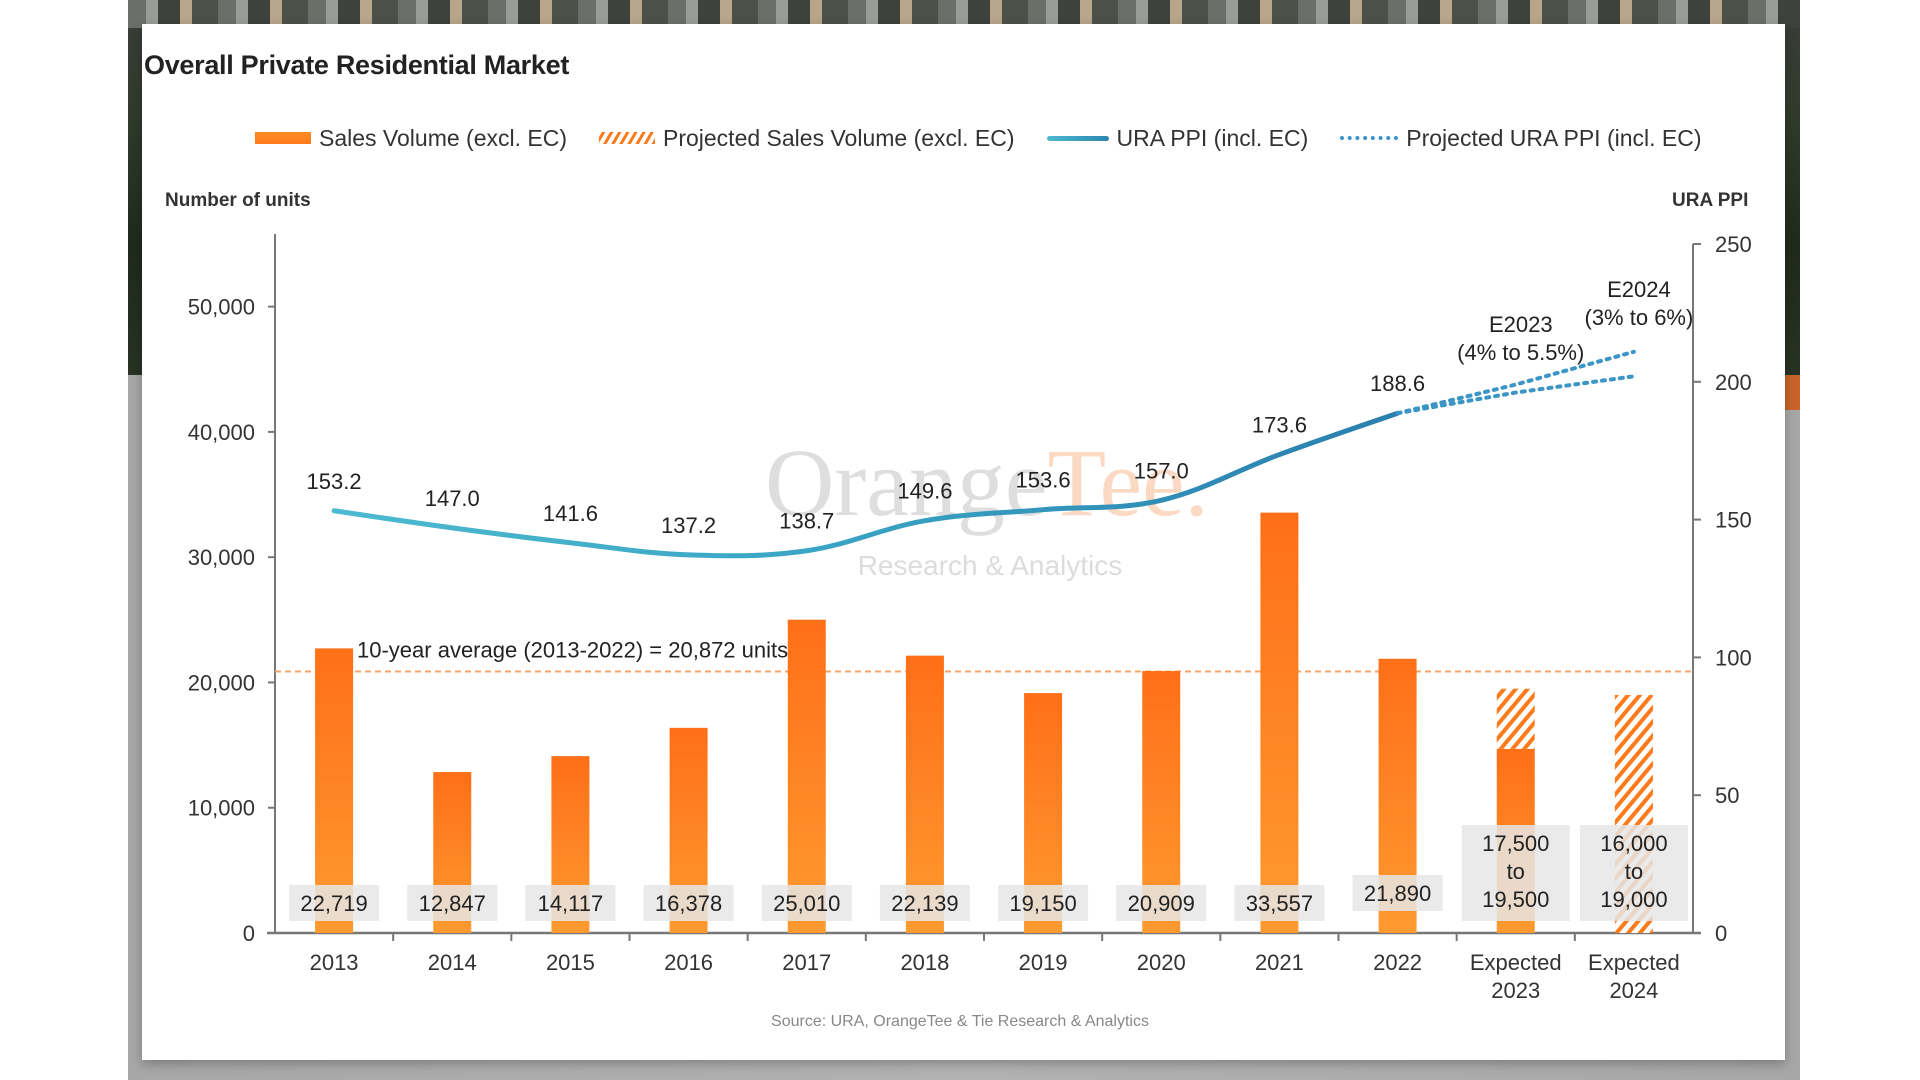 The image size is (1920, 1080). Describe the element at coordinates (1733, 382) in the screenshot. I see `right-axis-tick-label: 200` at that location.